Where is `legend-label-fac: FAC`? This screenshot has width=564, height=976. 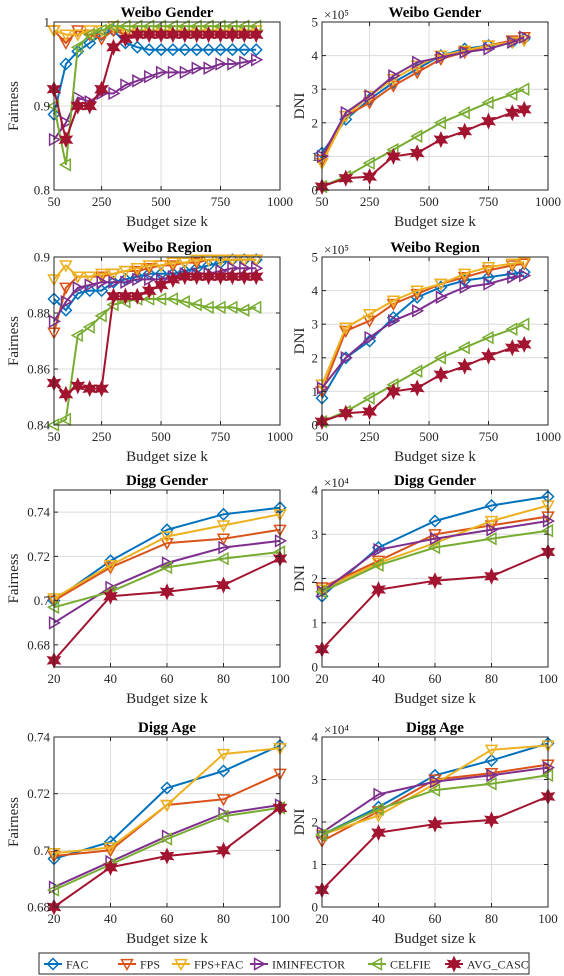
legend-label-fac: FAC is located at coordinates (77, 965).